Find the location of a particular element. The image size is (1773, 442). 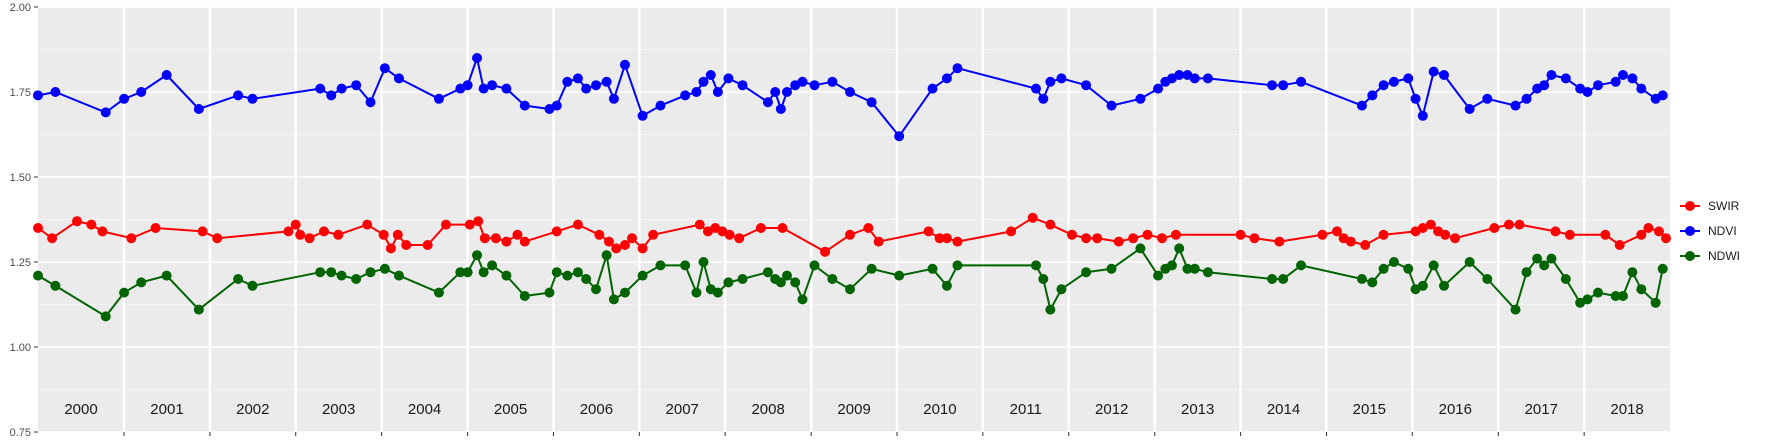

year-label: 2001 is located at coordinates (166, 409).